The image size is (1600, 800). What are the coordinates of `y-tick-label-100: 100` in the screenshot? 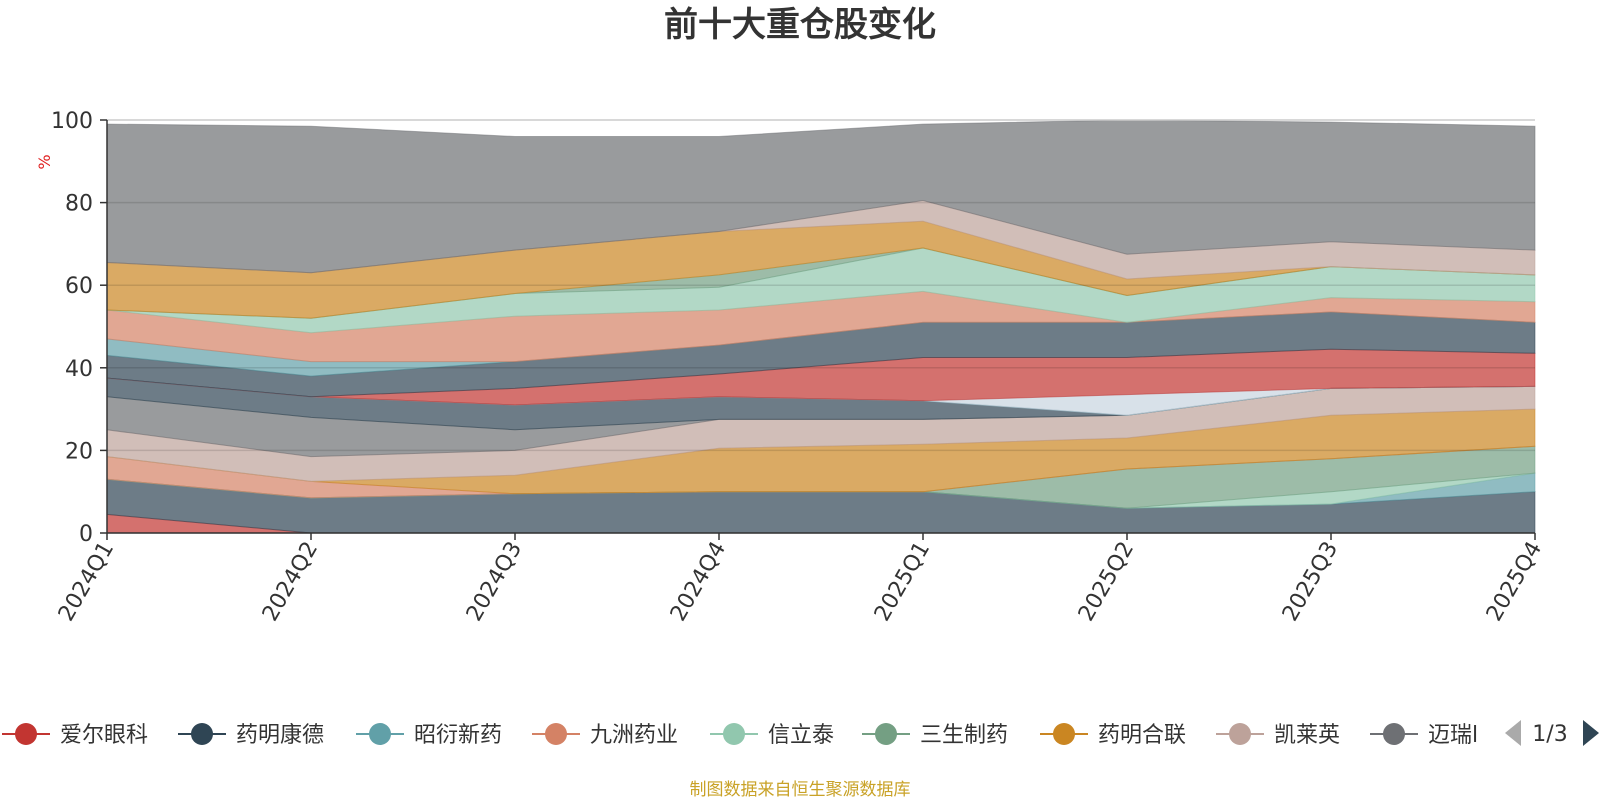 It's located at (72, 121).